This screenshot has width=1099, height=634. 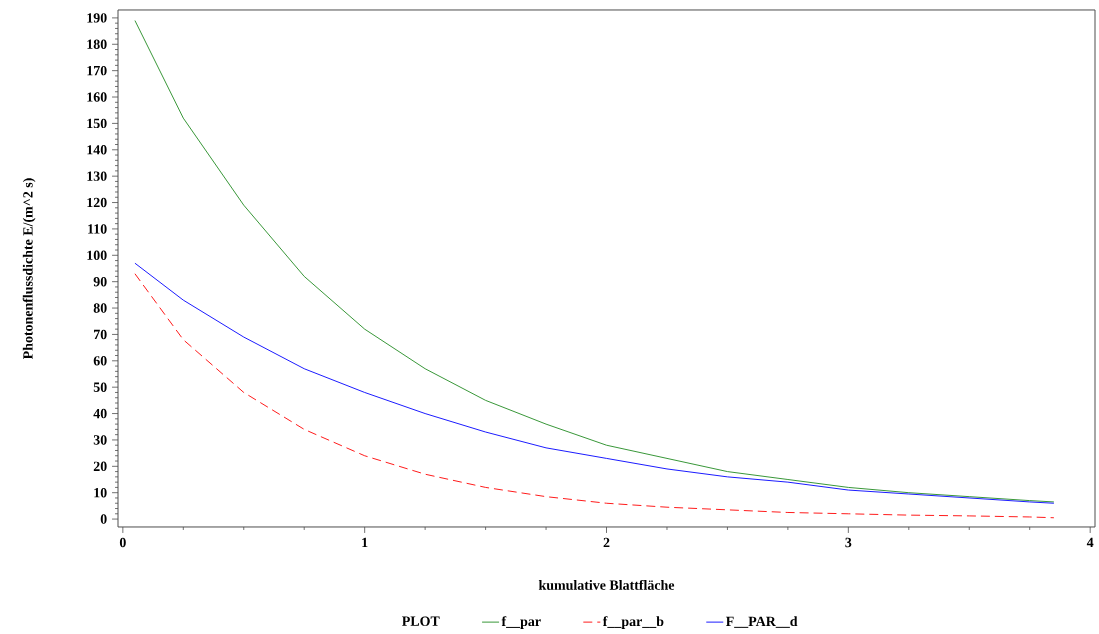 I want to click on y-tick-label: 190, so click(x=97, y=18).